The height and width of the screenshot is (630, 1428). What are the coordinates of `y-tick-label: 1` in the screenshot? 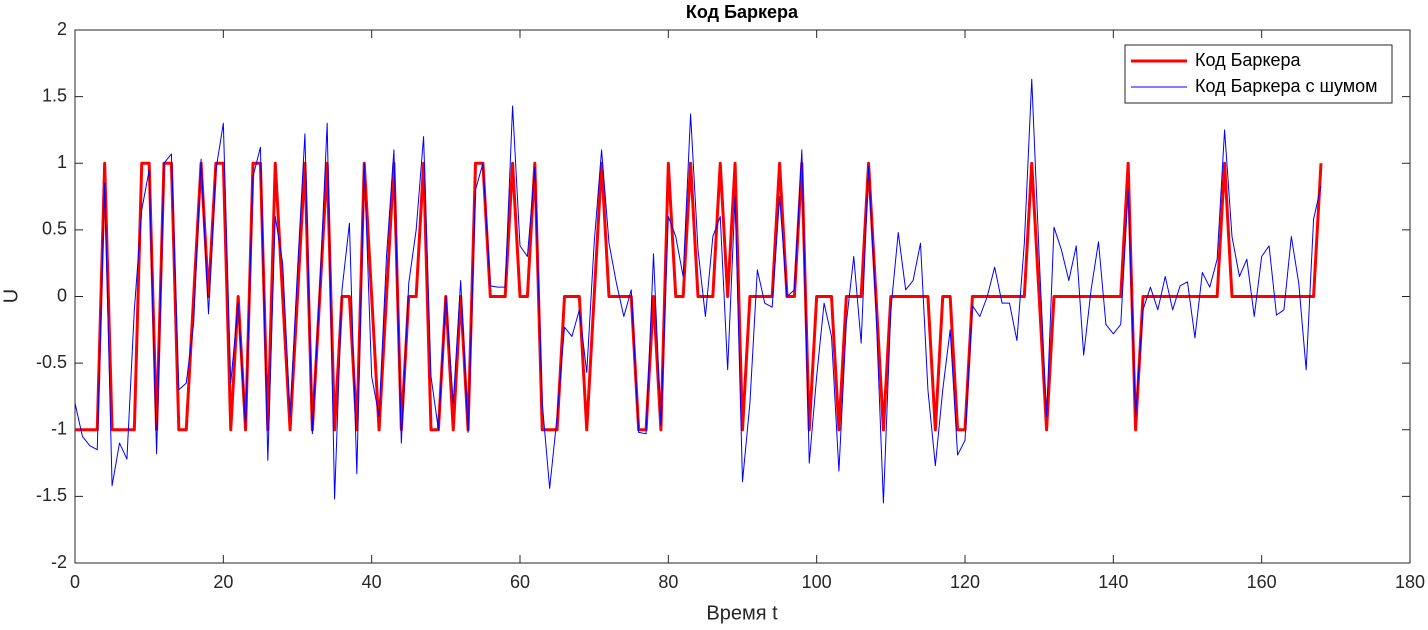 It's located at (62, 162).